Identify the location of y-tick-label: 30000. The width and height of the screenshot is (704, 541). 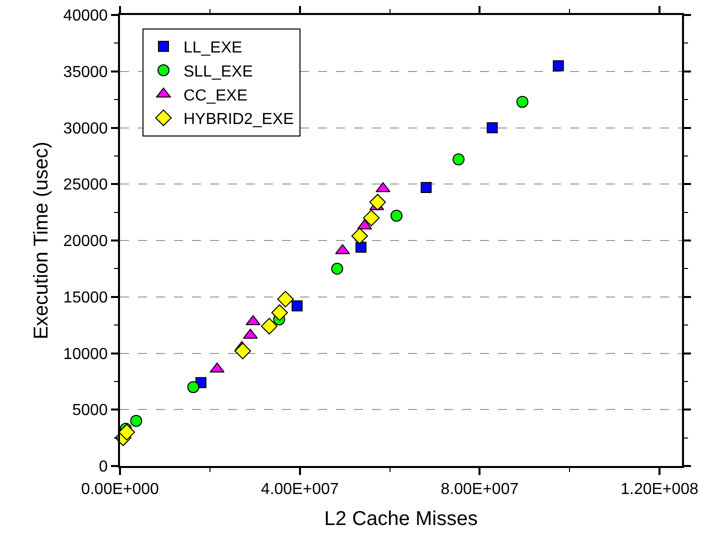
(85, 129).